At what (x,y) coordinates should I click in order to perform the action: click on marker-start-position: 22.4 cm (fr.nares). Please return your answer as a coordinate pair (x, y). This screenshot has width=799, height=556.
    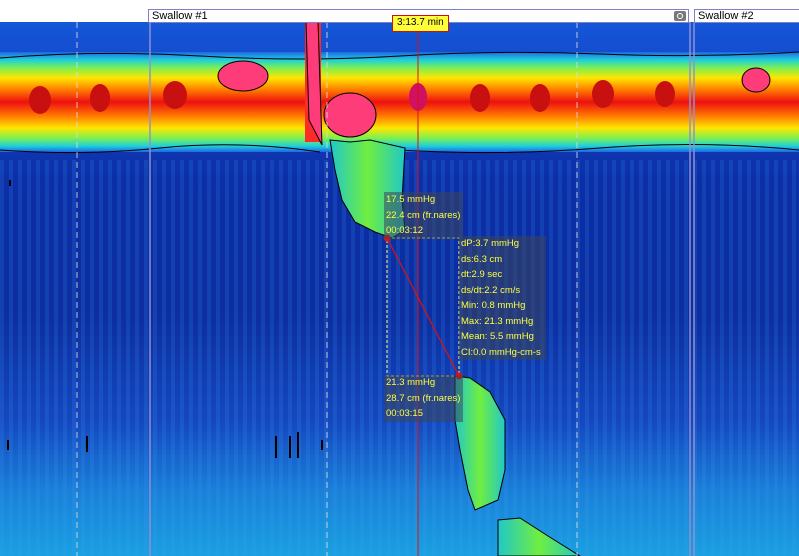
    Looking at the image, I should click on (423, 215).